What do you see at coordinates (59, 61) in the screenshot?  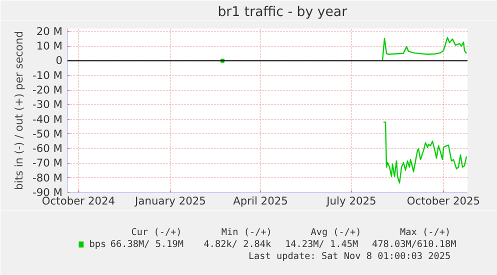 I see `y-tick-label: 0` at bounding box center [59, 61].